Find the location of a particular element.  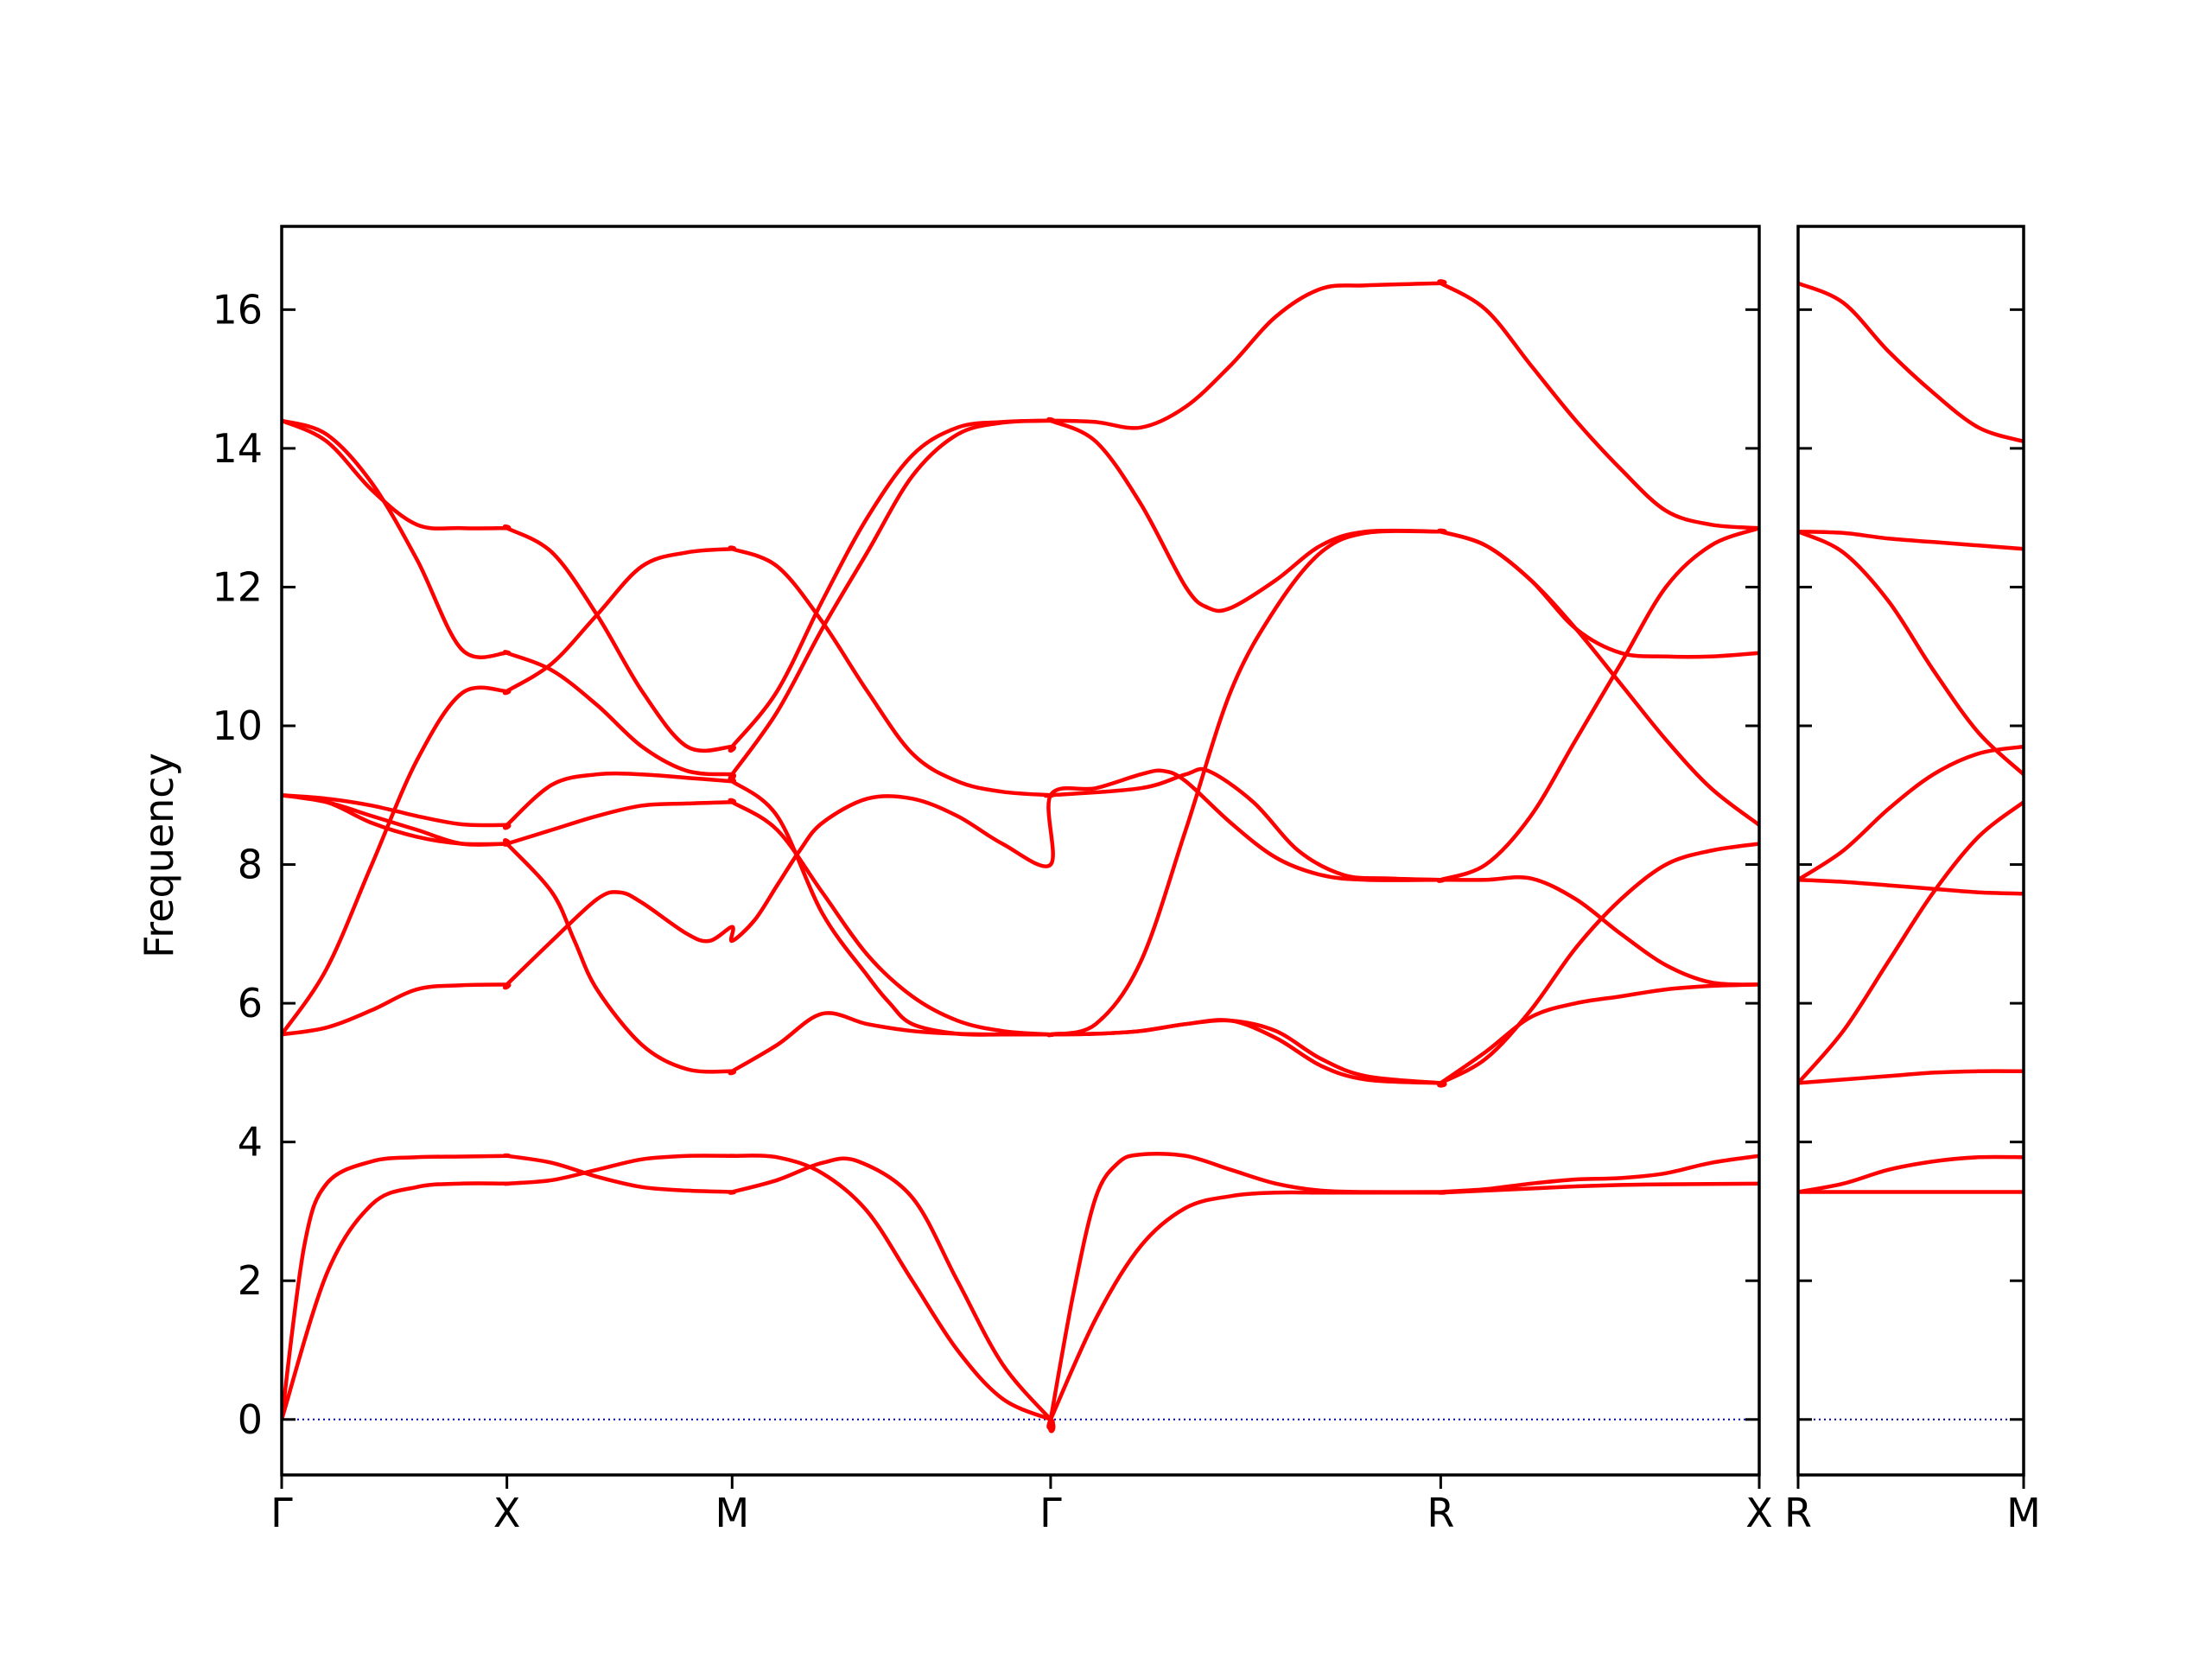

y-tick-label: 14 is located at coordinates (237, 448).